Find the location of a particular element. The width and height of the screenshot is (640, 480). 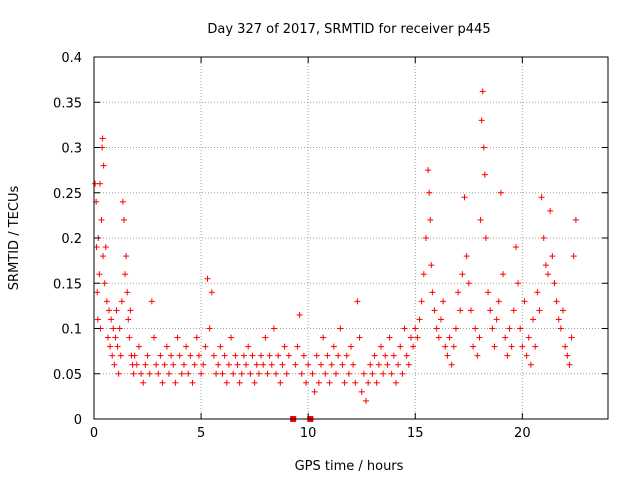

x-tick-label: 0 is located at coordinates (94, 433).